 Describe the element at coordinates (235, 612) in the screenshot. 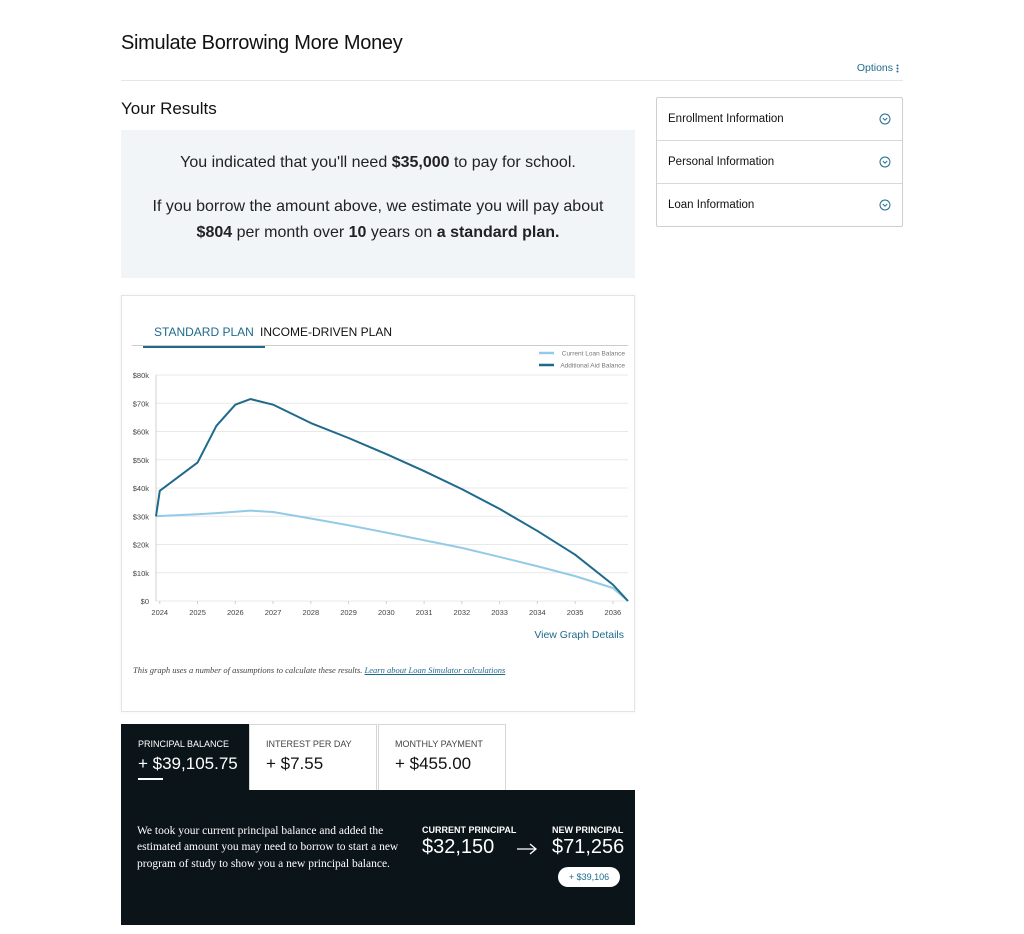

I see `x-tick-label: 2026` at that location.